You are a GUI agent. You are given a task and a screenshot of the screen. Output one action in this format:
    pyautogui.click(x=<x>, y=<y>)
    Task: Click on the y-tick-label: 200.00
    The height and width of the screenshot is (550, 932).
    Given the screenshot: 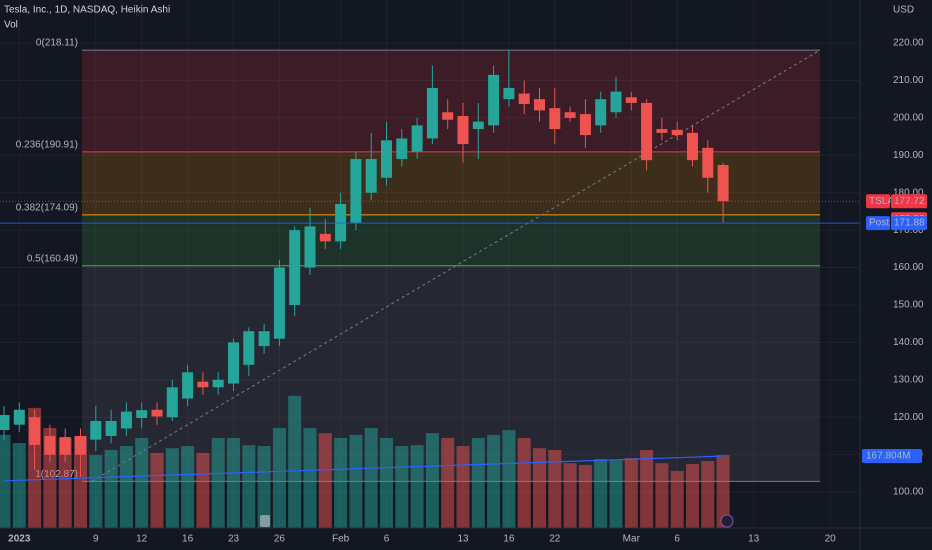 What is the action you would take?
    pyautogui.click(x=908, y=118)
    